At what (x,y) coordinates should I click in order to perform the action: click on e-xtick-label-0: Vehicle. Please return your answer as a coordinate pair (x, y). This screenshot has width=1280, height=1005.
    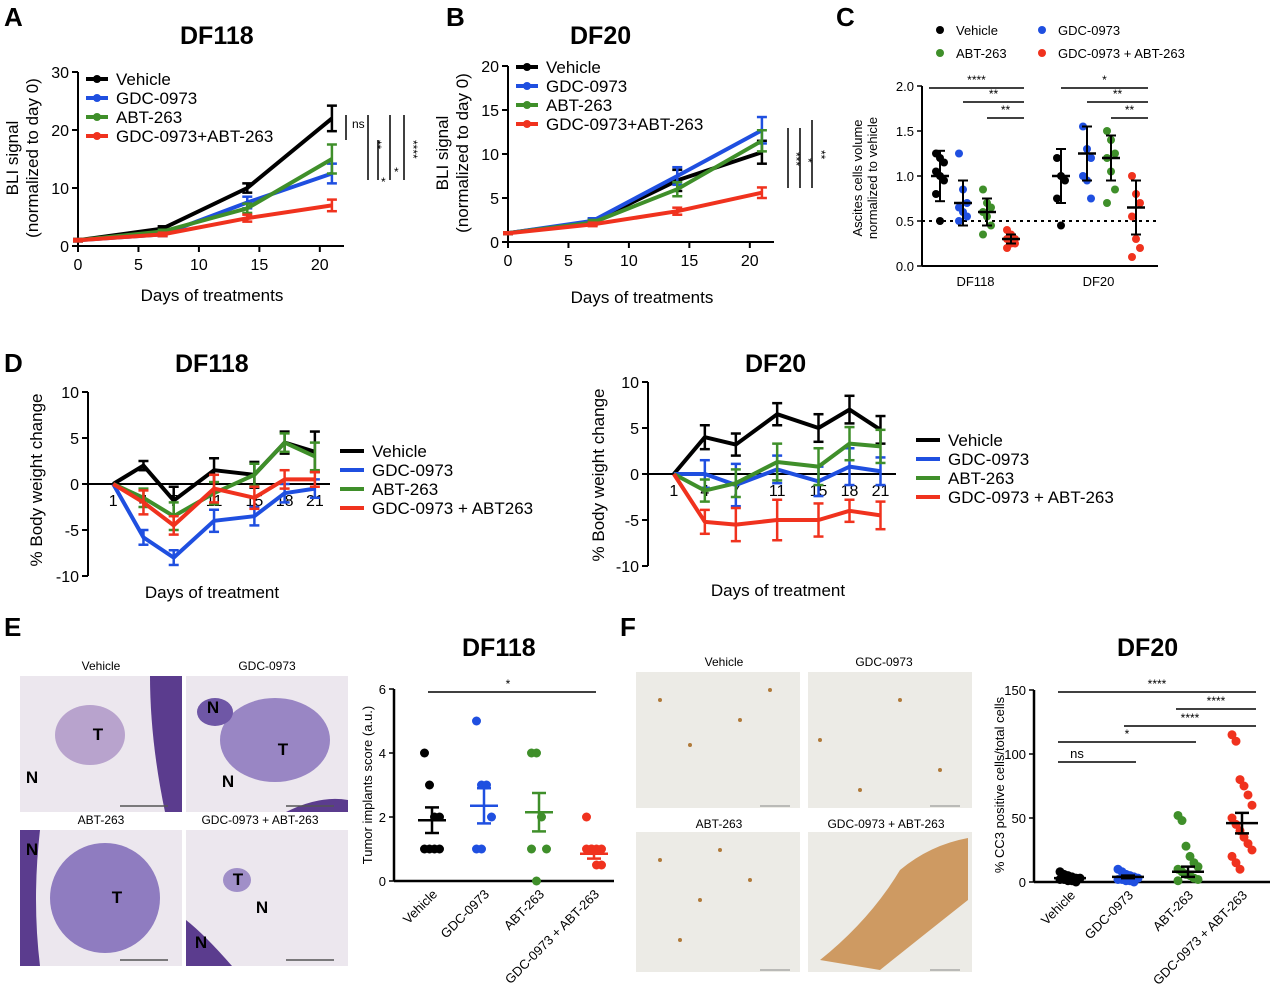
    Looking at the image, I should click on (420, 907).